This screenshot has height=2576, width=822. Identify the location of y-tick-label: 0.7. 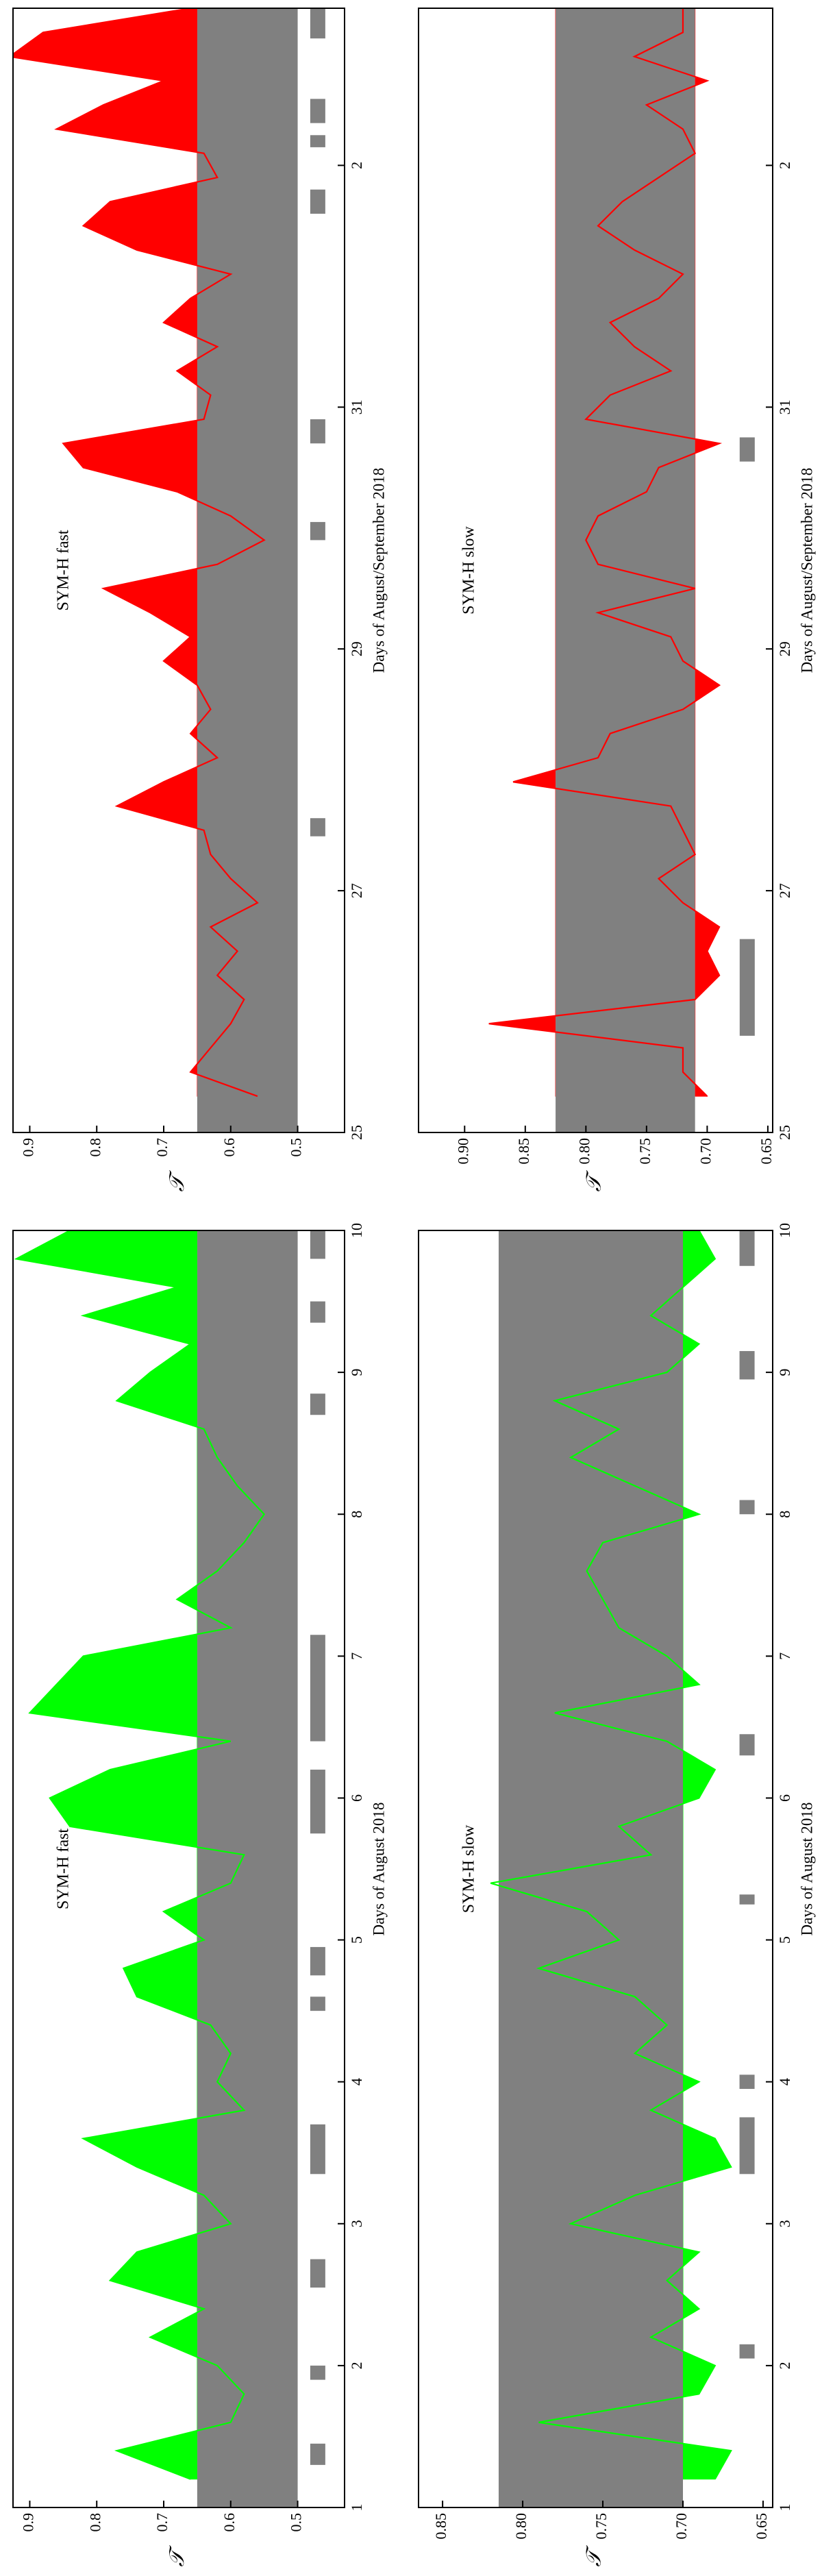
(162, 1147).